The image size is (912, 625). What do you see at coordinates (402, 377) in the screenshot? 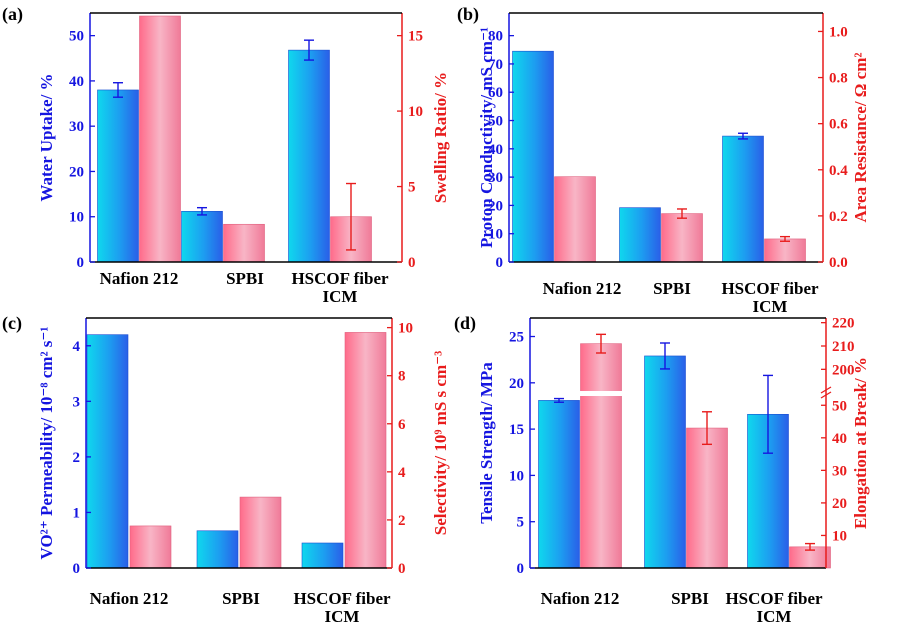
I see `right-tick-label: 8` at bounding box center [402, 377].